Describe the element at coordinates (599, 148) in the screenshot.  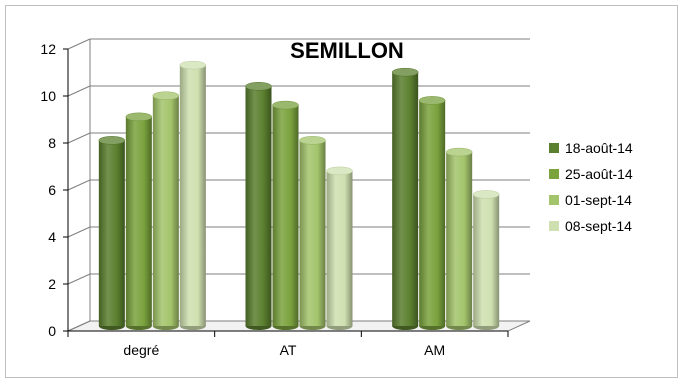
I see `legend-label: 18-août-14` at that location.